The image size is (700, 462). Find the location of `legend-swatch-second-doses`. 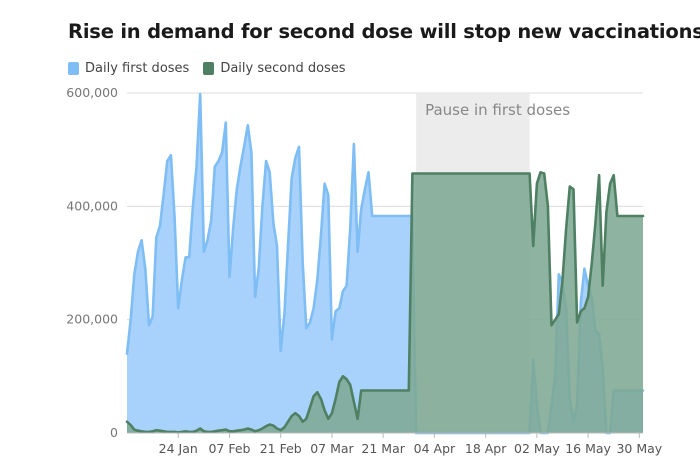

legend-swatch-second-doses is located at coordinates (209, 68).